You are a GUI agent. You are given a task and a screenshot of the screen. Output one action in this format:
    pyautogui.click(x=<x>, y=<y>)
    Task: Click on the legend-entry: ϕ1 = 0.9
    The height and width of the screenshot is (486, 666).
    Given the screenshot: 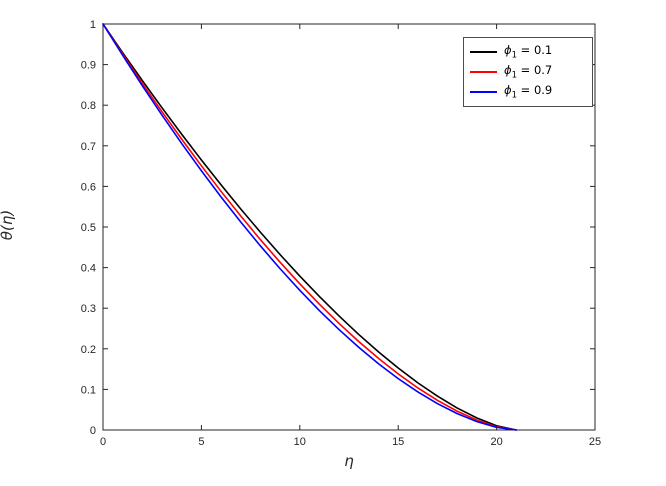 What is the action you would take?
    pyautogui.click(x=526, y=92)
    